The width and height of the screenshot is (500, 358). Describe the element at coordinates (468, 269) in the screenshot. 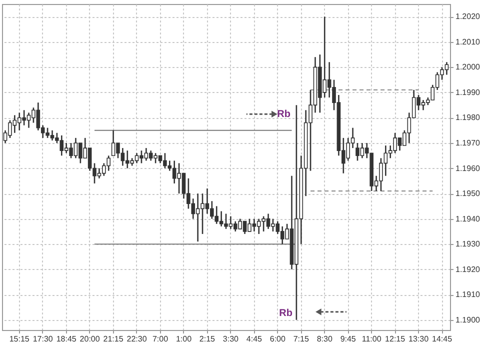

I see `y-tick-label: 1.1920` at that location.